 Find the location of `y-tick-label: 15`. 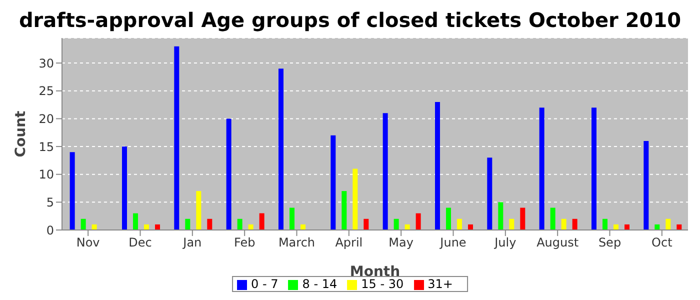

y-tick-label: 15 is located at coordinates (46, 147).